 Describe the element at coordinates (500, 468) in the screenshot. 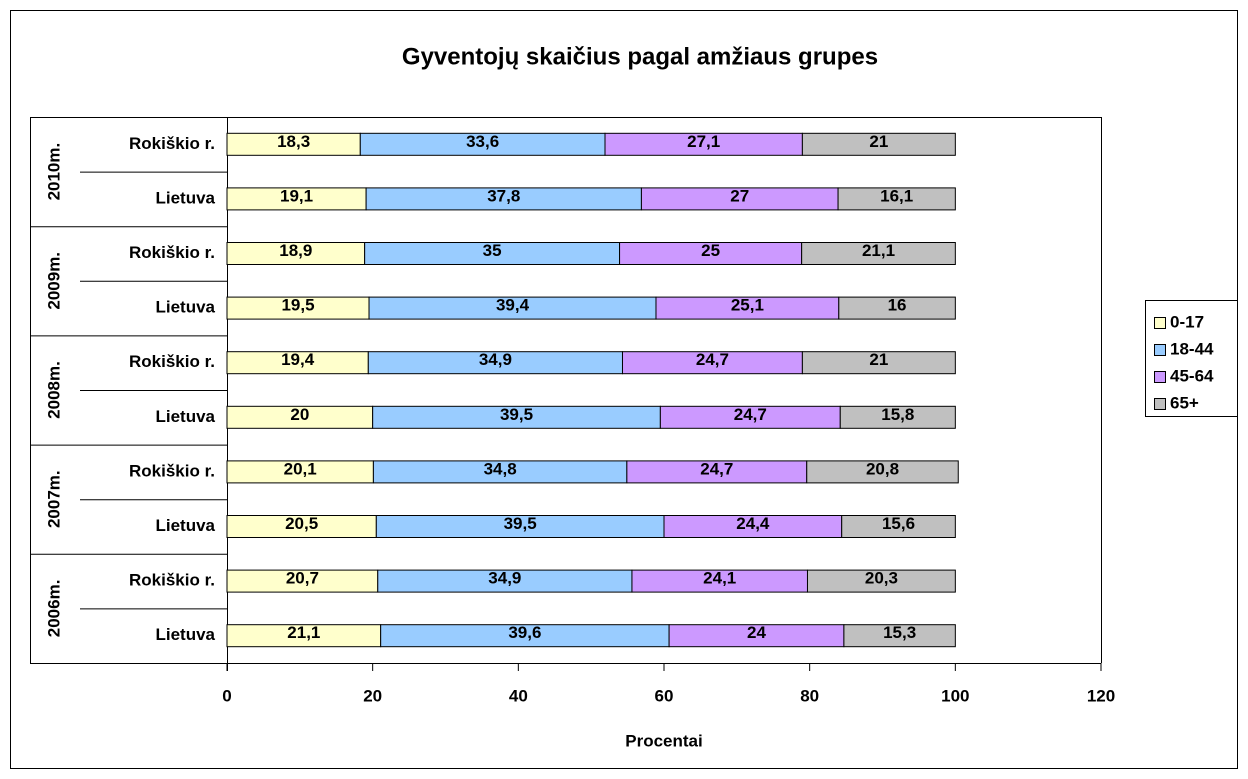

I see `data-label: 34,8` at that location.